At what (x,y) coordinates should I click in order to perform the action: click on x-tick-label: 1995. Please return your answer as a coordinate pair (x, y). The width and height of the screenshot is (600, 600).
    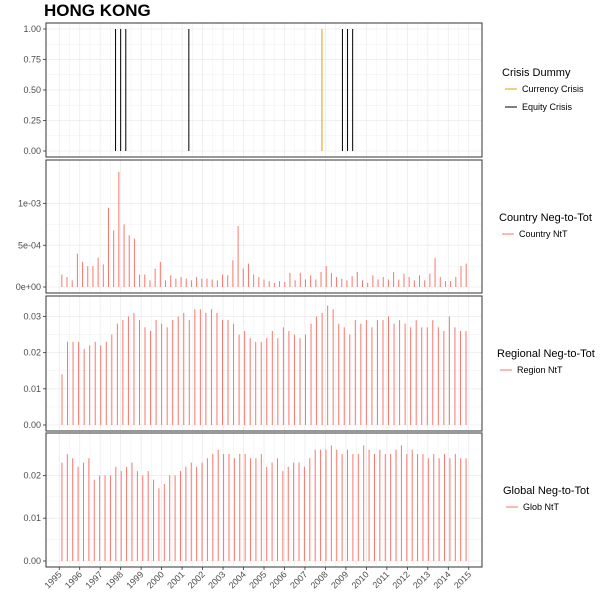
    Looking at the image, I should click on (52, 579).